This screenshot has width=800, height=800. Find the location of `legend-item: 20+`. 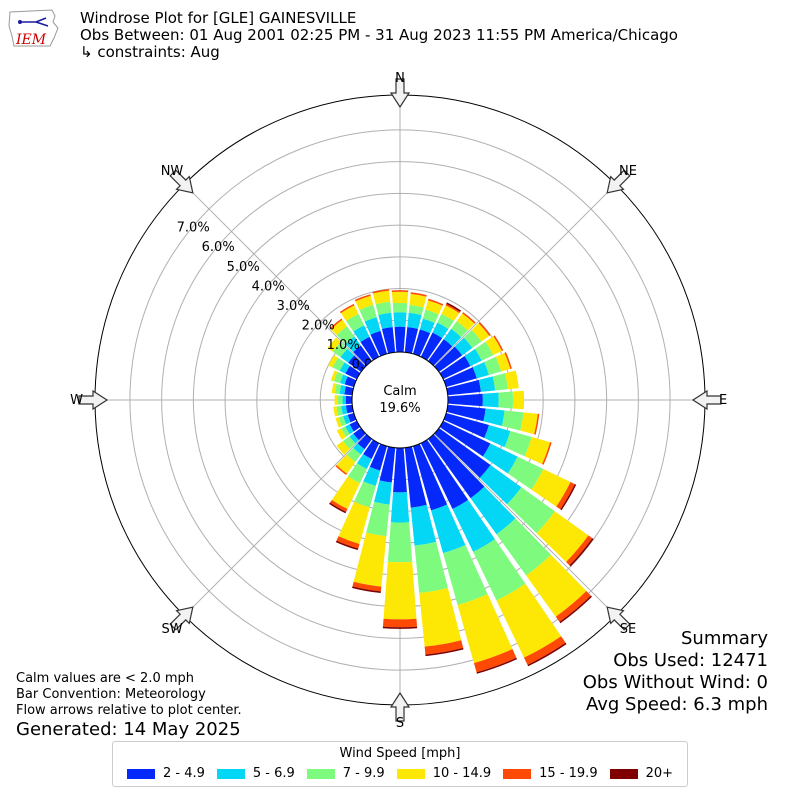

legend-item: 20+ is located at coordinates (641, 773).